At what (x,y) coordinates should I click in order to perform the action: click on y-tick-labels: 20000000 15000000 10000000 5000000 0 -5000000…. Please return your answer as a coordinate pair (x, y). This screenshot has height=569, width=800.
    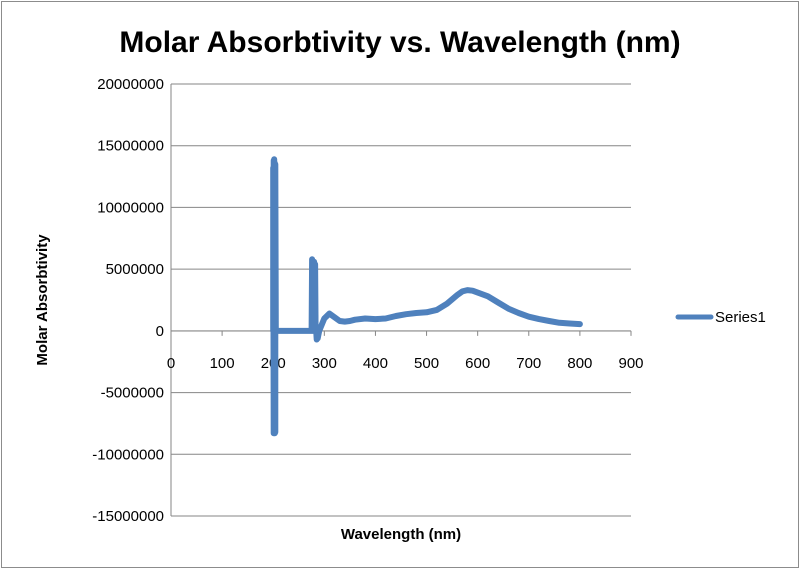
    Looking at the image, I should click on (128, 300).